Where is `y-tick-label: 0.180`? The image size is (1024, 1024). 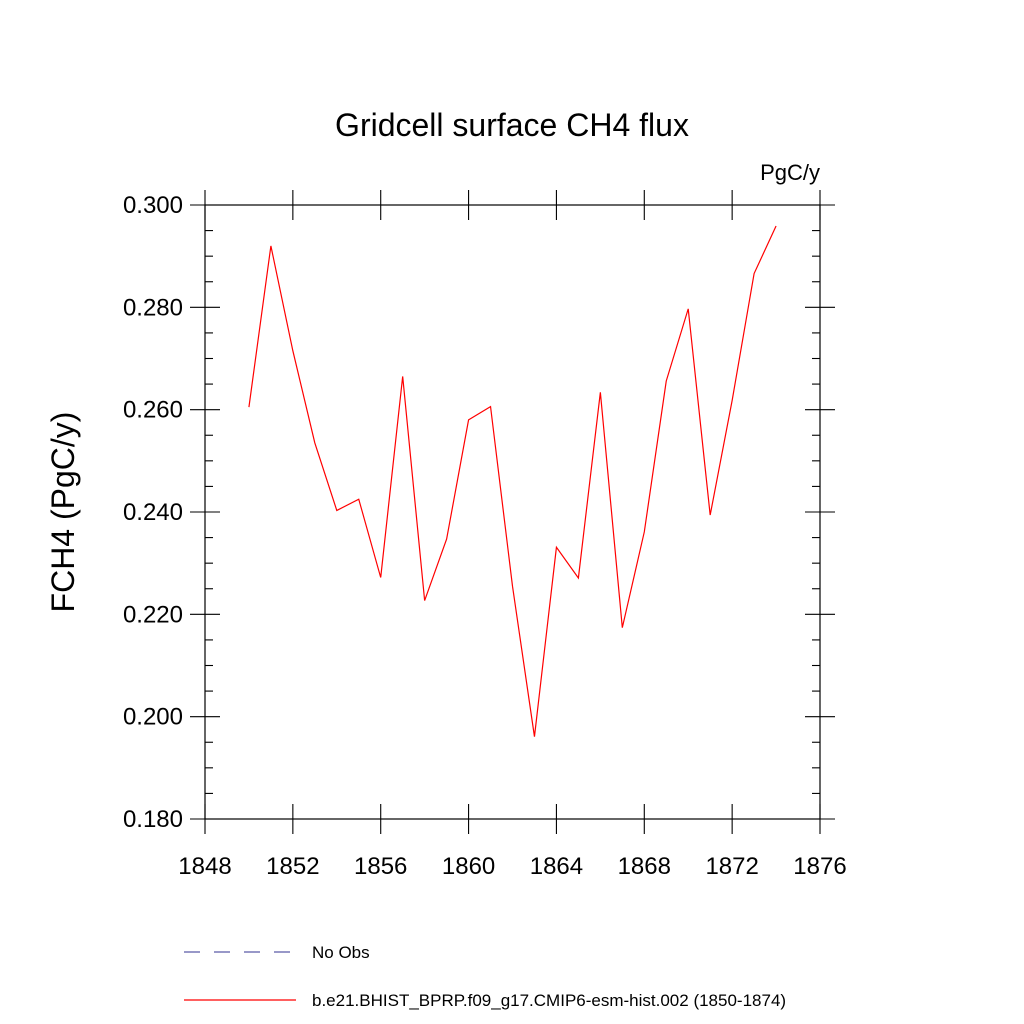
y-tick-label: 0.180 is located at coordinates (153, 819).